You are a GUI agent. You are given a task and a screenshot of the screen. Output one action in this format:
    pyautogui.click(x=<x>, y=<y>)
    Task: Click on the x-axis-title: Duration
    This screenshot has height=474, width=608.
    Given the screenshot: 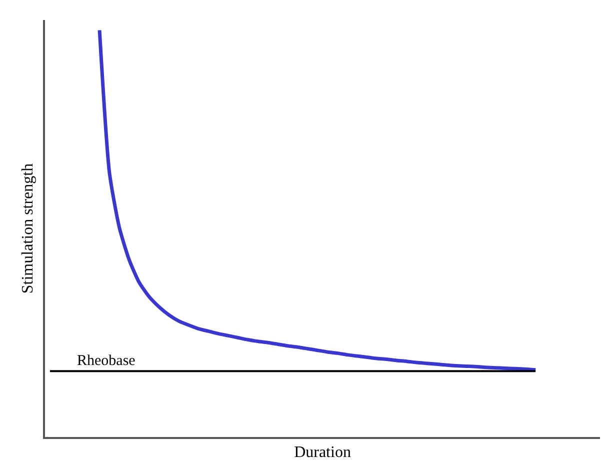 What is the action you would take?
    pyautogui.click(x=322, y=452)
    